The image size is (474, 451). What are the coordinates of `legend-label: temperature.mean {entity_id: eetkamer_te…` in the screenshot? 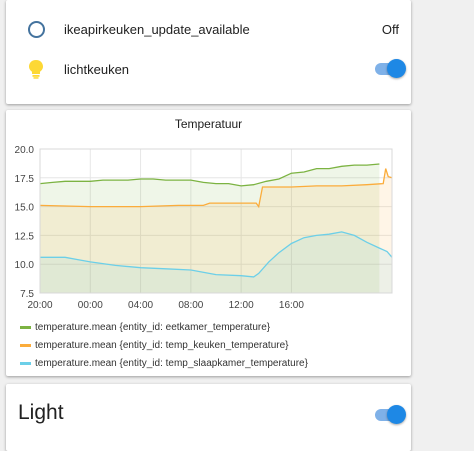 It's located at (153, 327).